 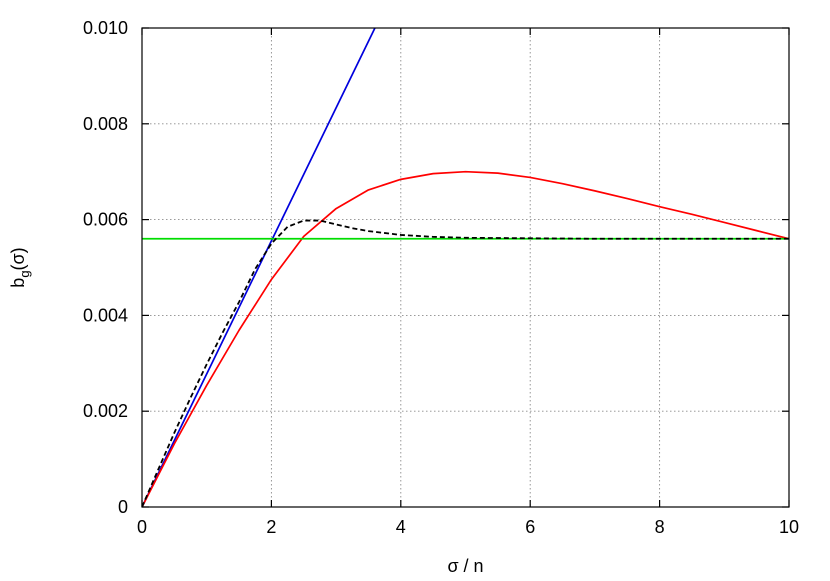 I want to click on y-tick-label: 0.004, so click(x=105, y=315).